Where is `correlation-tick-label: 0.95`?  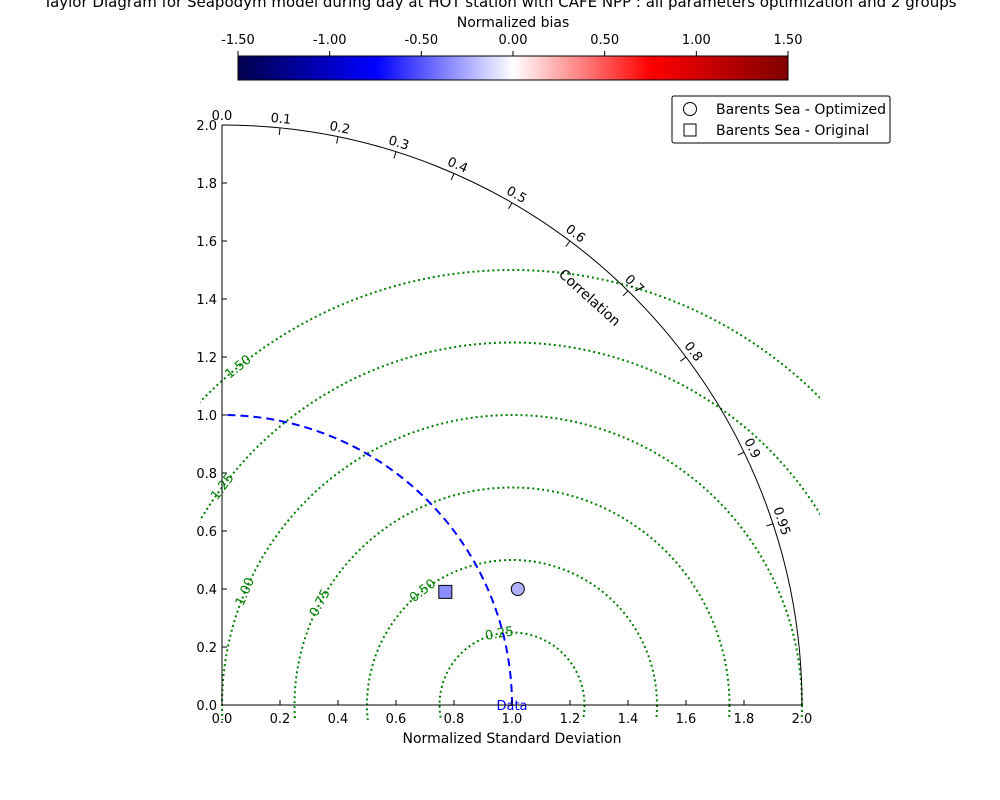
correlation-tick-label: 0.95 is located at coordinates (780, 521).